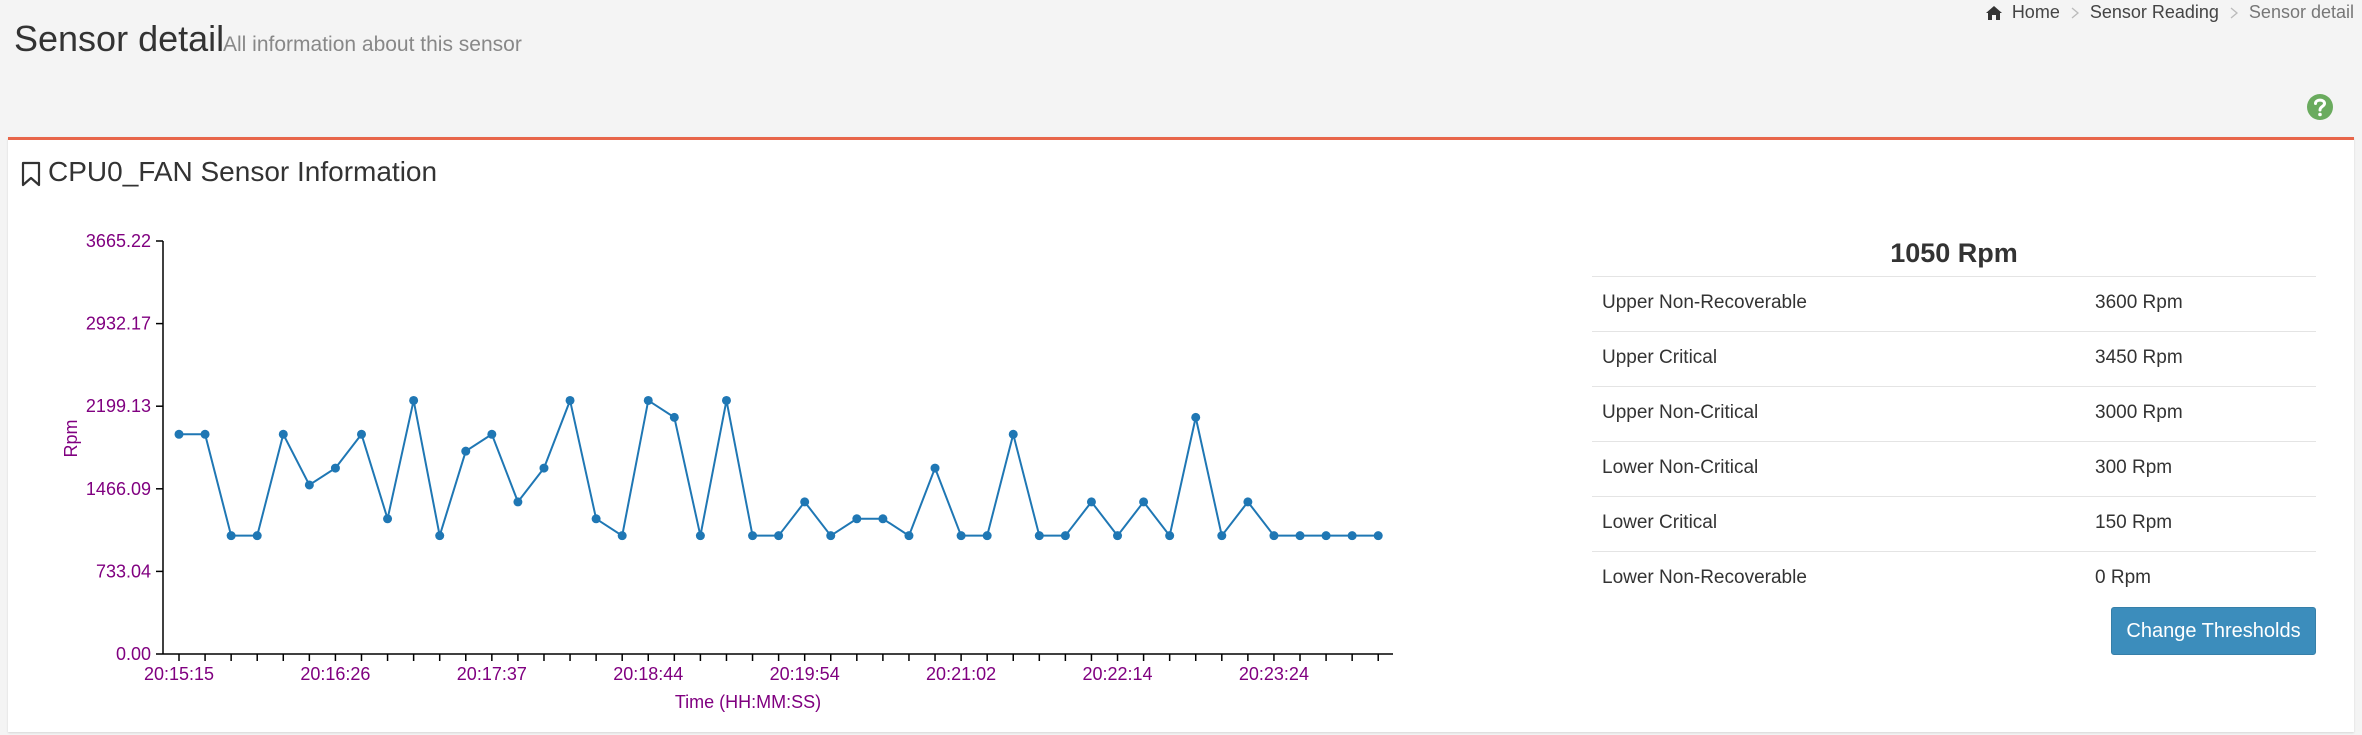  What do you see at coordinates (1660, 357) in the screenshot?
I see `threshold-label: Upper Critical` at bounding box center [1660, 357].